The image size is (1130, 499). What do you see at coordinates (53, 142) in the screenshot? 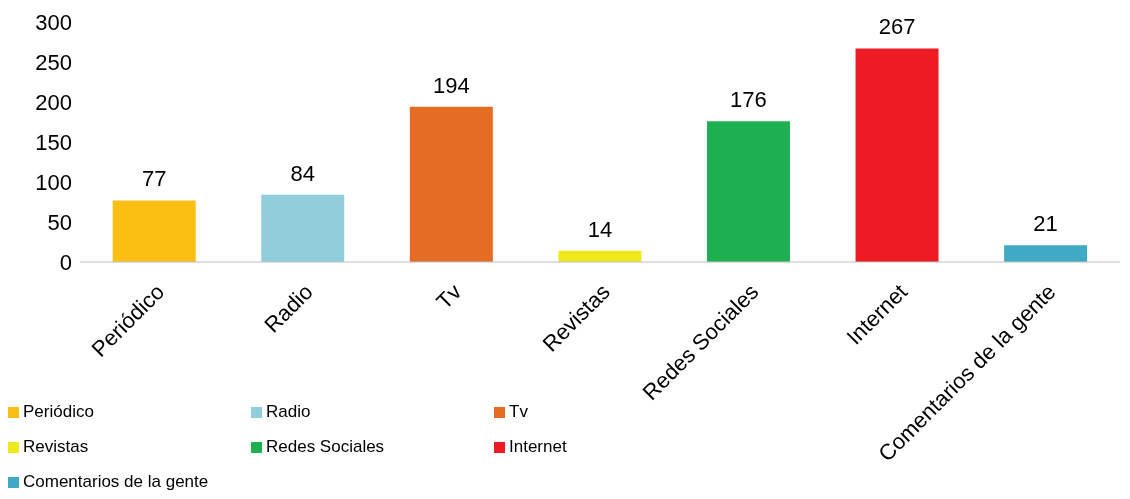
I see `y-tick-label: 150` at bounding box center [53, 142].